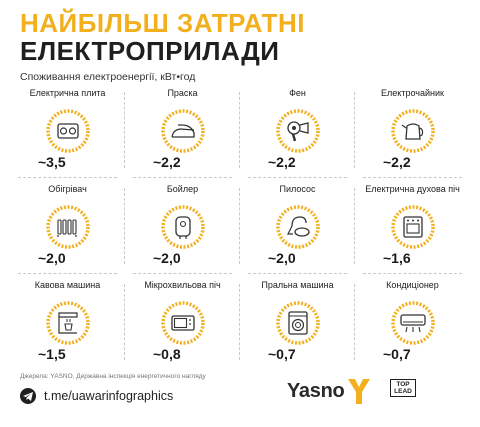 This screenshot has height=427, width=480. What do you see at coordinates (412, 189) in the screenshot?
I see `appliance-name: Електрична духова піч` at bounding box center [412, 189].